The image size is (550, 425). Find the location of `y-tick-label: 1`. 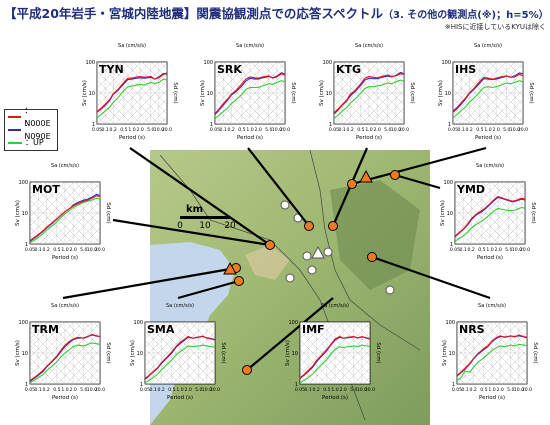

y-tick-label: 1 is located at coordinates (26, 385).